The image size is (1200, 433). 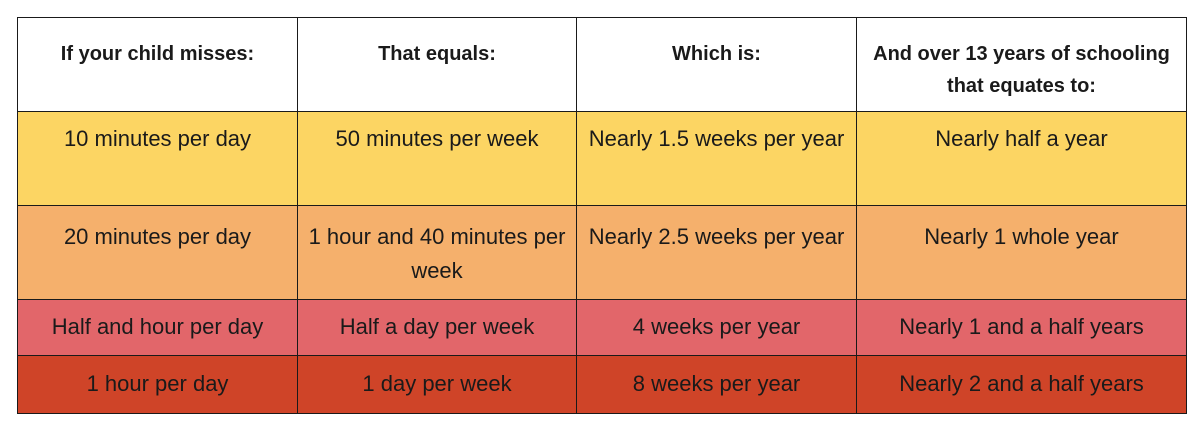 What do you see at coordinates (437, 158) in the screenshot?
I see `table-cell: 50 minutes per week` at bounding box center [437, 158].